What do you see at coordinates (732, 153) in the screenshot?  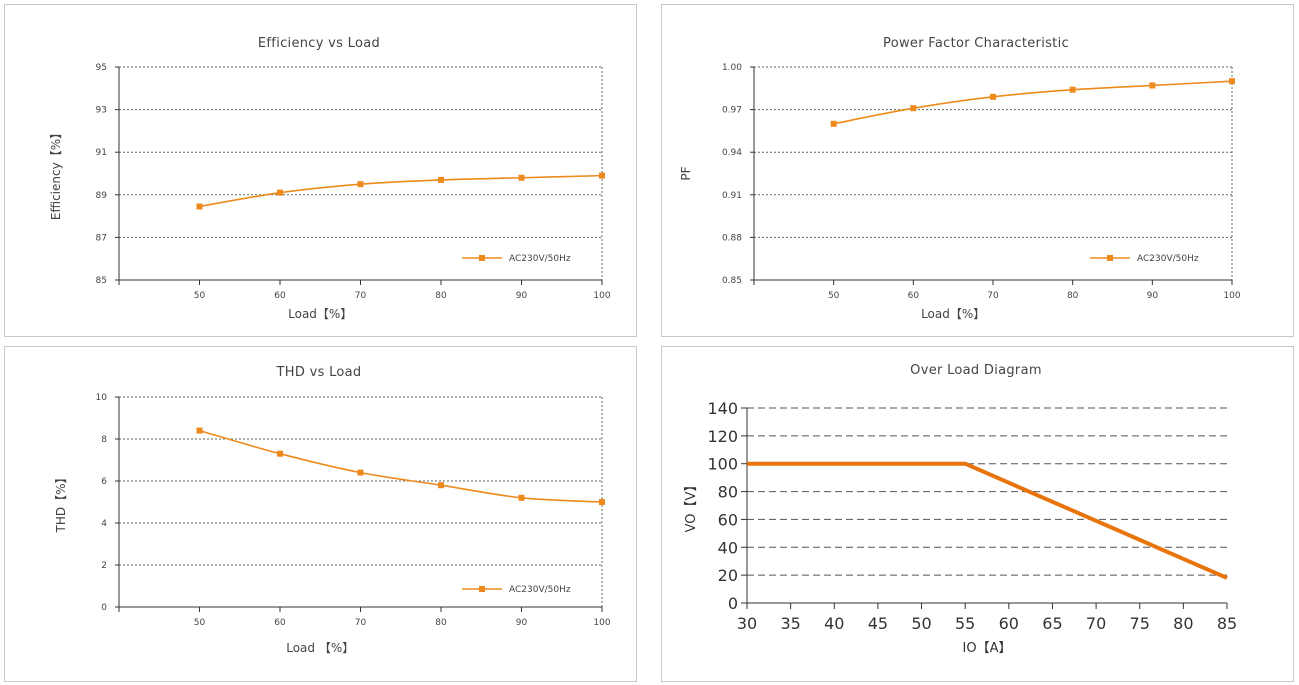 I see `y-tick-label: 0.94` at bounding box center [732, 153].